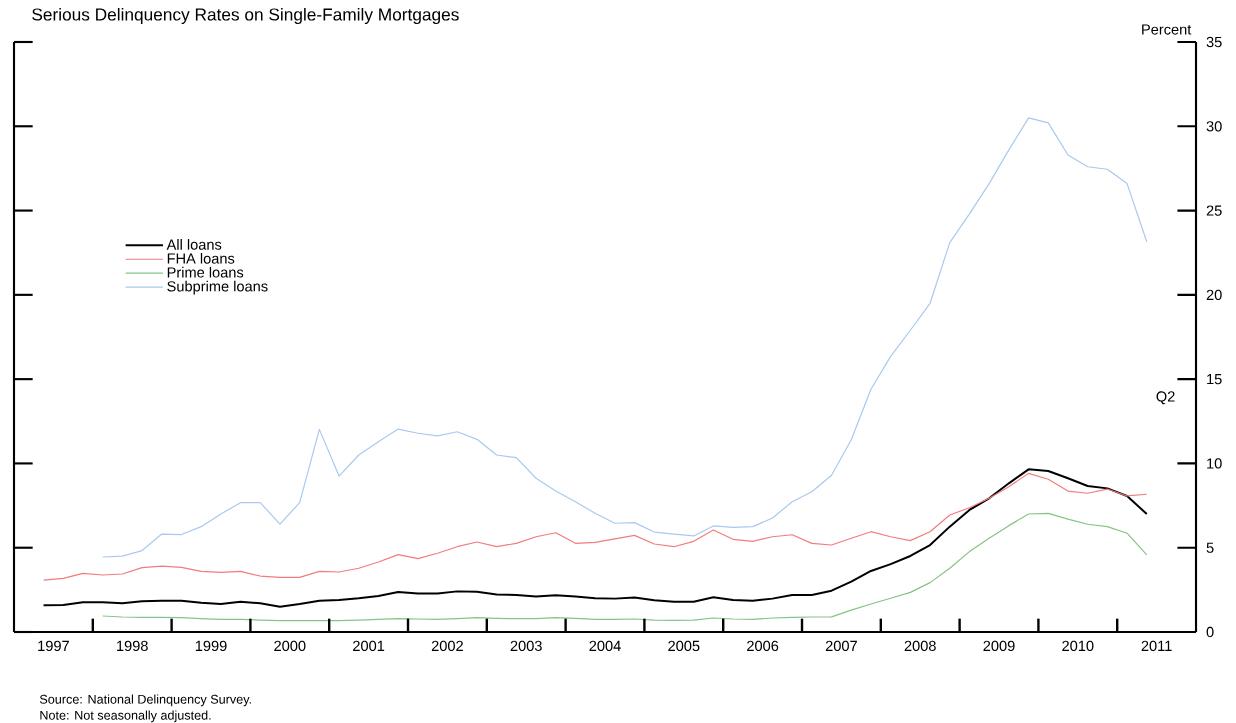  What do you see at coordinates (1214, 379) in the screenshot?
I see `y-tick-label: 15` at bounding box center [1214, 379].